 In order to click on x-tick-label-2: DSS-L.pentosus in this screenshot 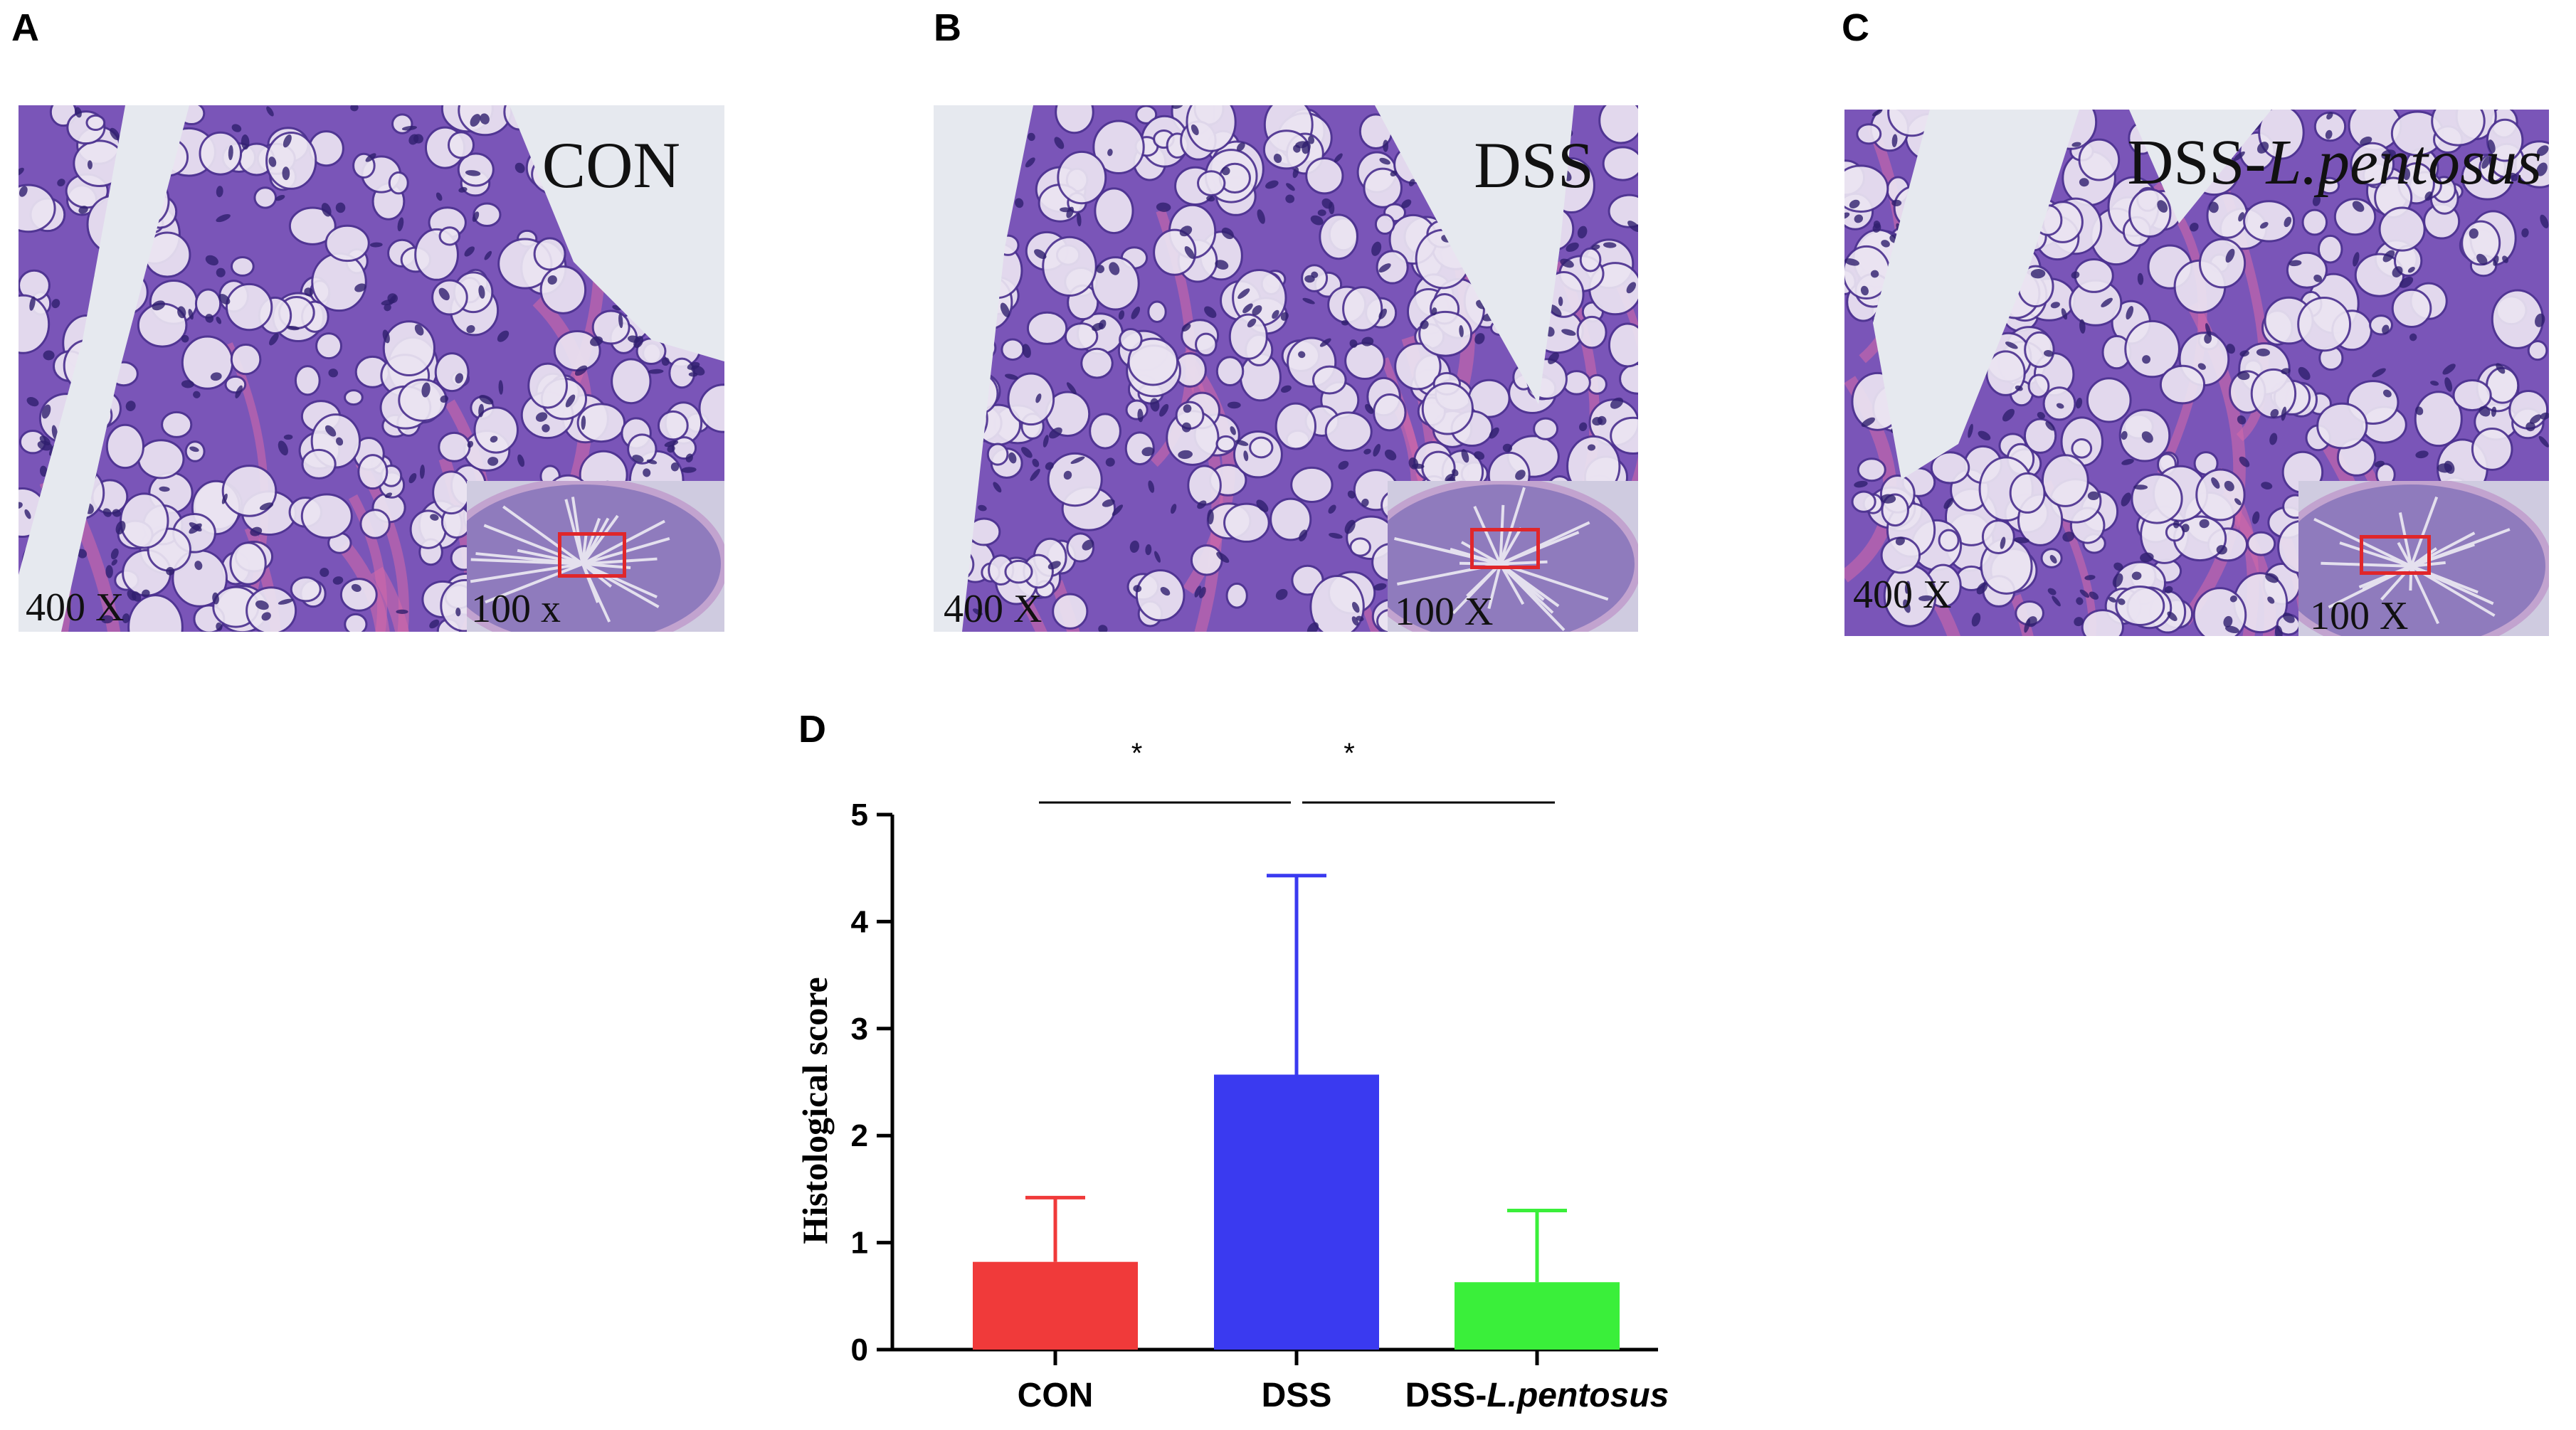, I will do `click(1537, 1395)`.